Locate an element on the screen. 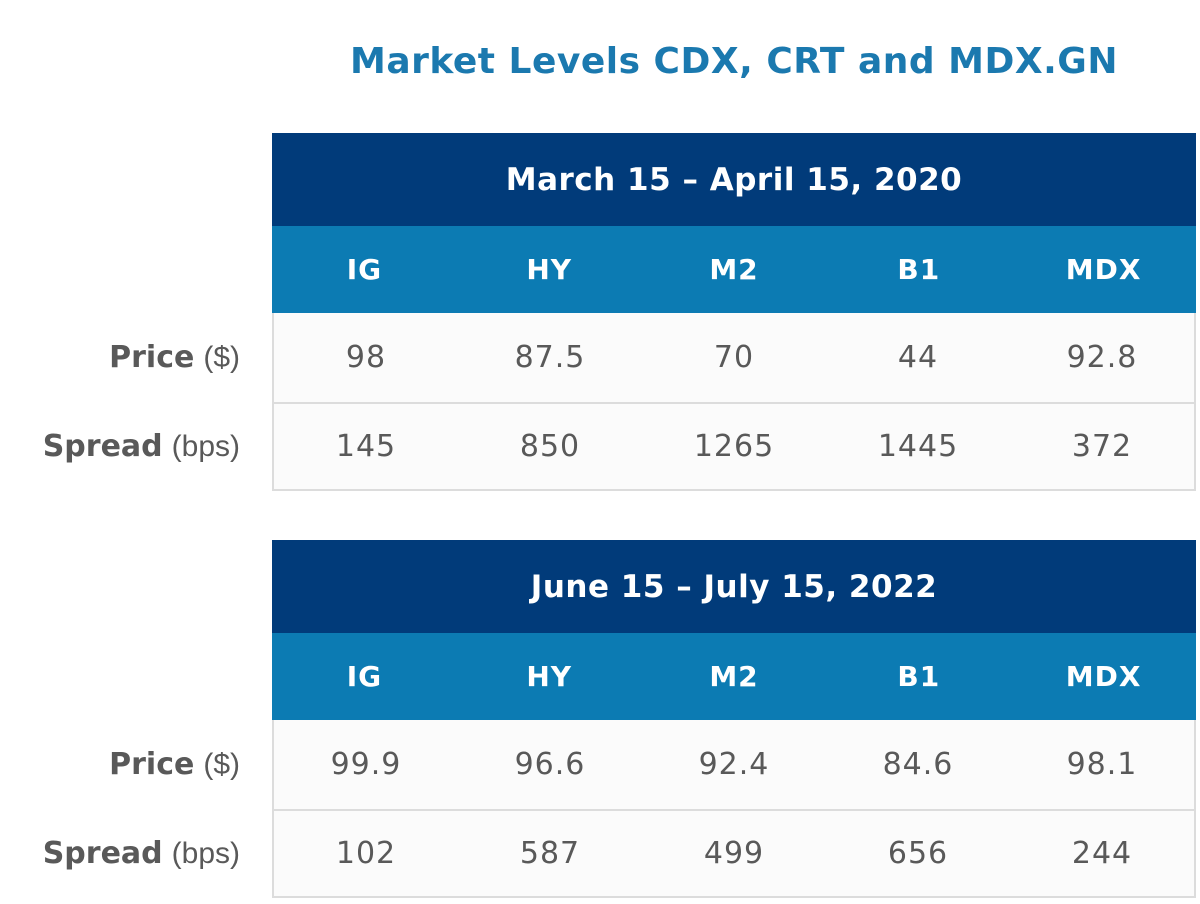 This screenshot has width=1200, height=904. spread-data-strip: 102 587 499 656 244 is located at coordinates (734, 853).